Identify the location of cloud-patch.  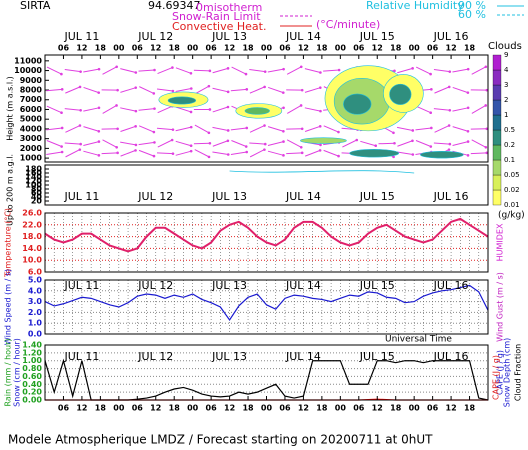
(257, 111).